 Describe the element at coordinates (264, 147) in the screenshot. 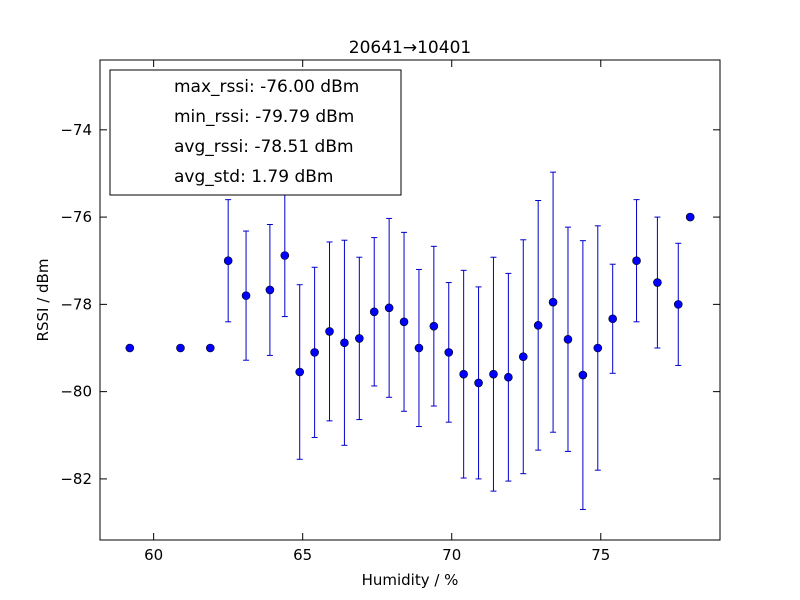

I see `legend-entry-avg-rssi: avg_rssi: -78.51 dBm` at that location.